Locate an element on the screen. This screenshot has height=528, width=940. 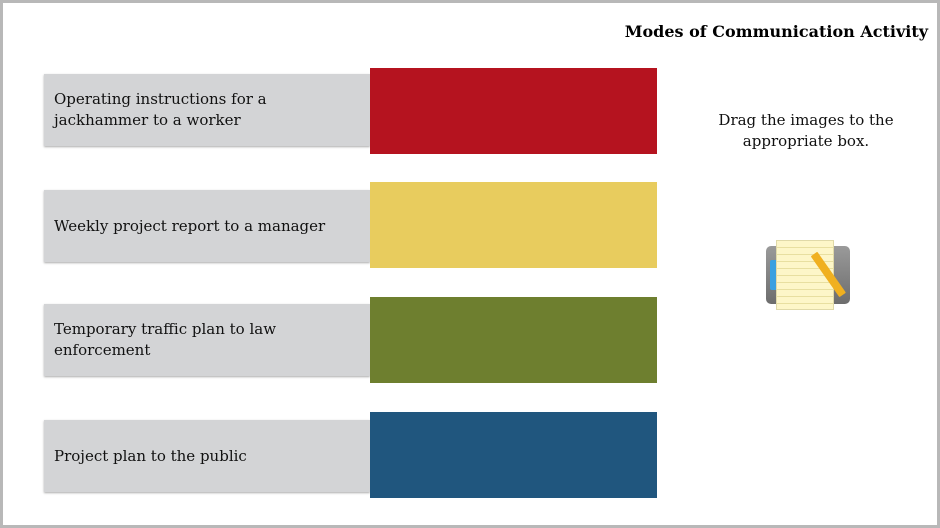
label-box-4: Project plan to the public is located at coordinates (207, 456).